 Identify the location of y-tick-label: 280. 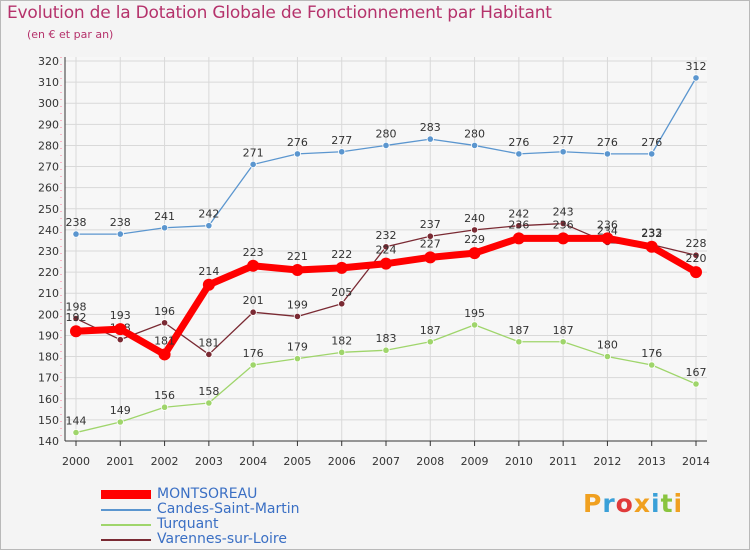
(48, 145).